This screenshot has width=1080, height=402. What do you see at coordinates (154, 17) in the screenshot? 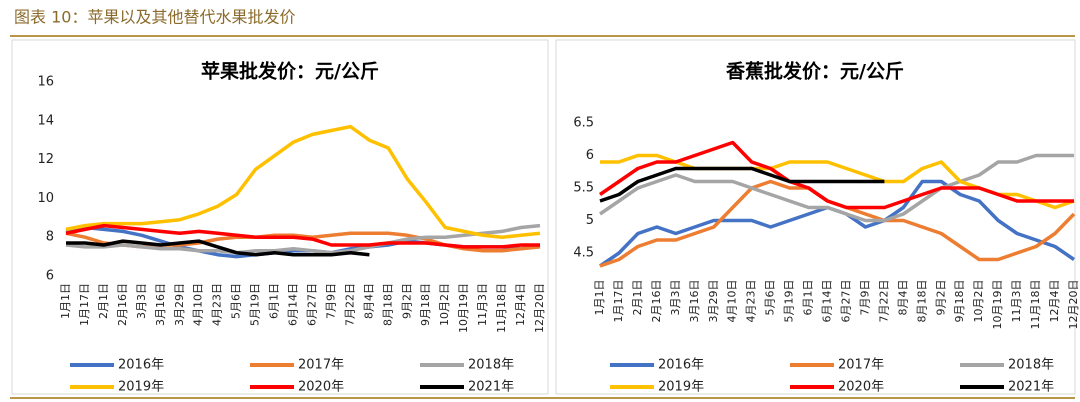
I see `figure-title: 图表 10：苹果以及其他替代水果批发价` at bounding box center [154, 17].